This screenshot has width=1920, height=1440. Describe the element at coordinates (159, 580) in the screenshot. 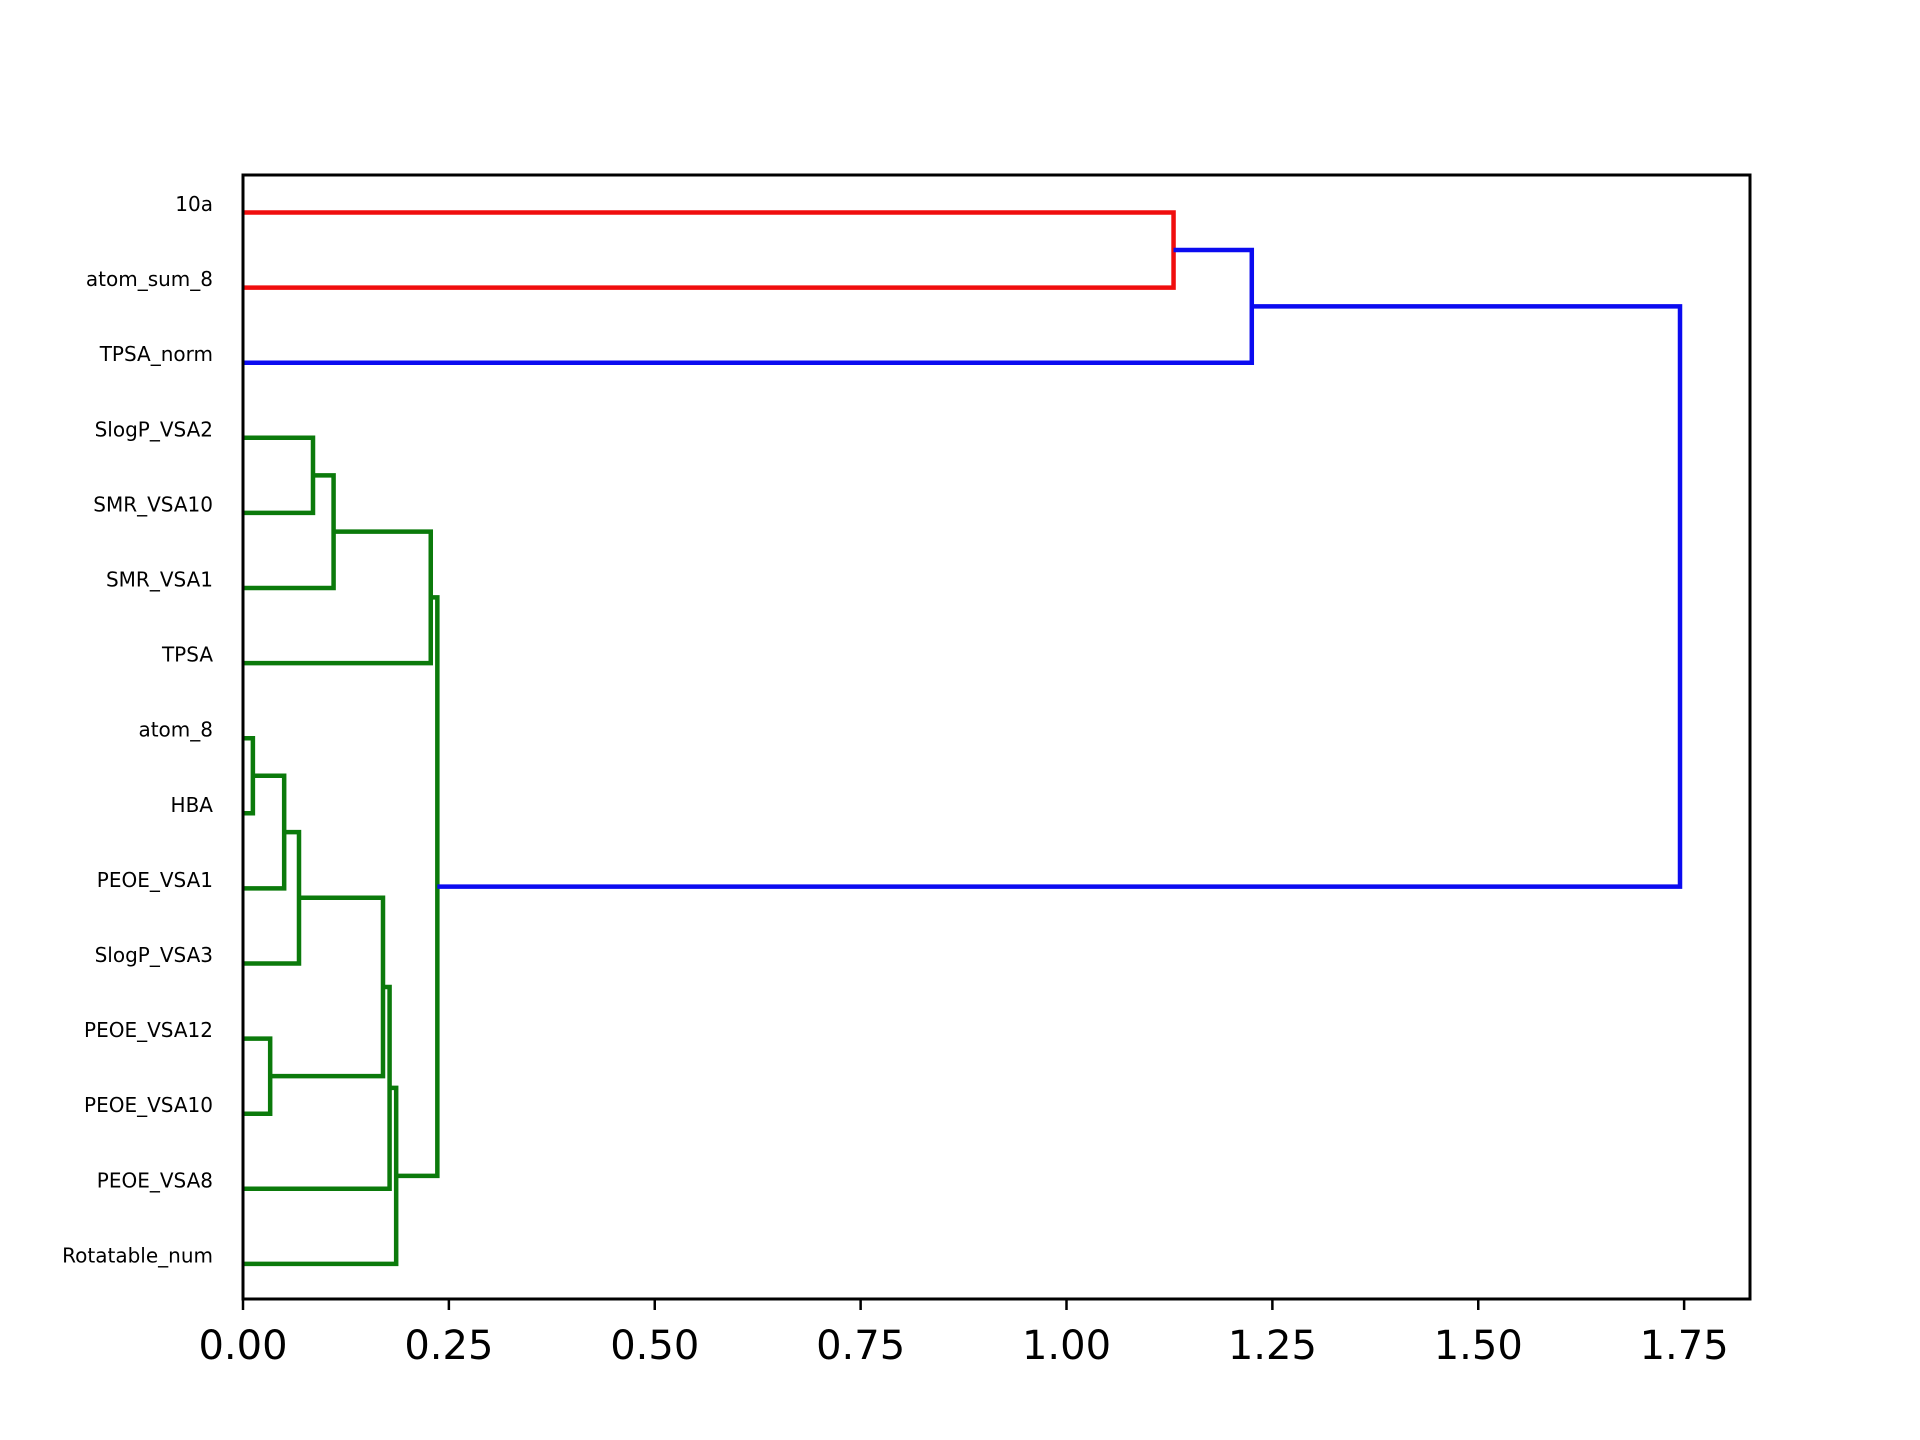

I see `leaf-label: SMR_VSA1` at that location.